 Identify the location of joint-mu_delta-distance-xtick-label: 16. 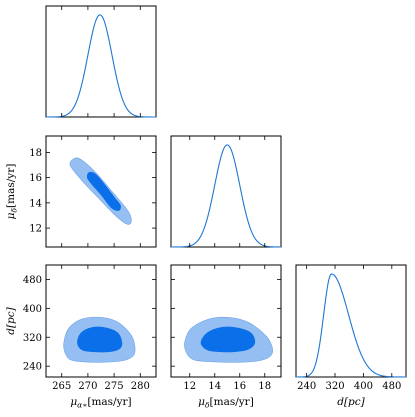
(239, 386).